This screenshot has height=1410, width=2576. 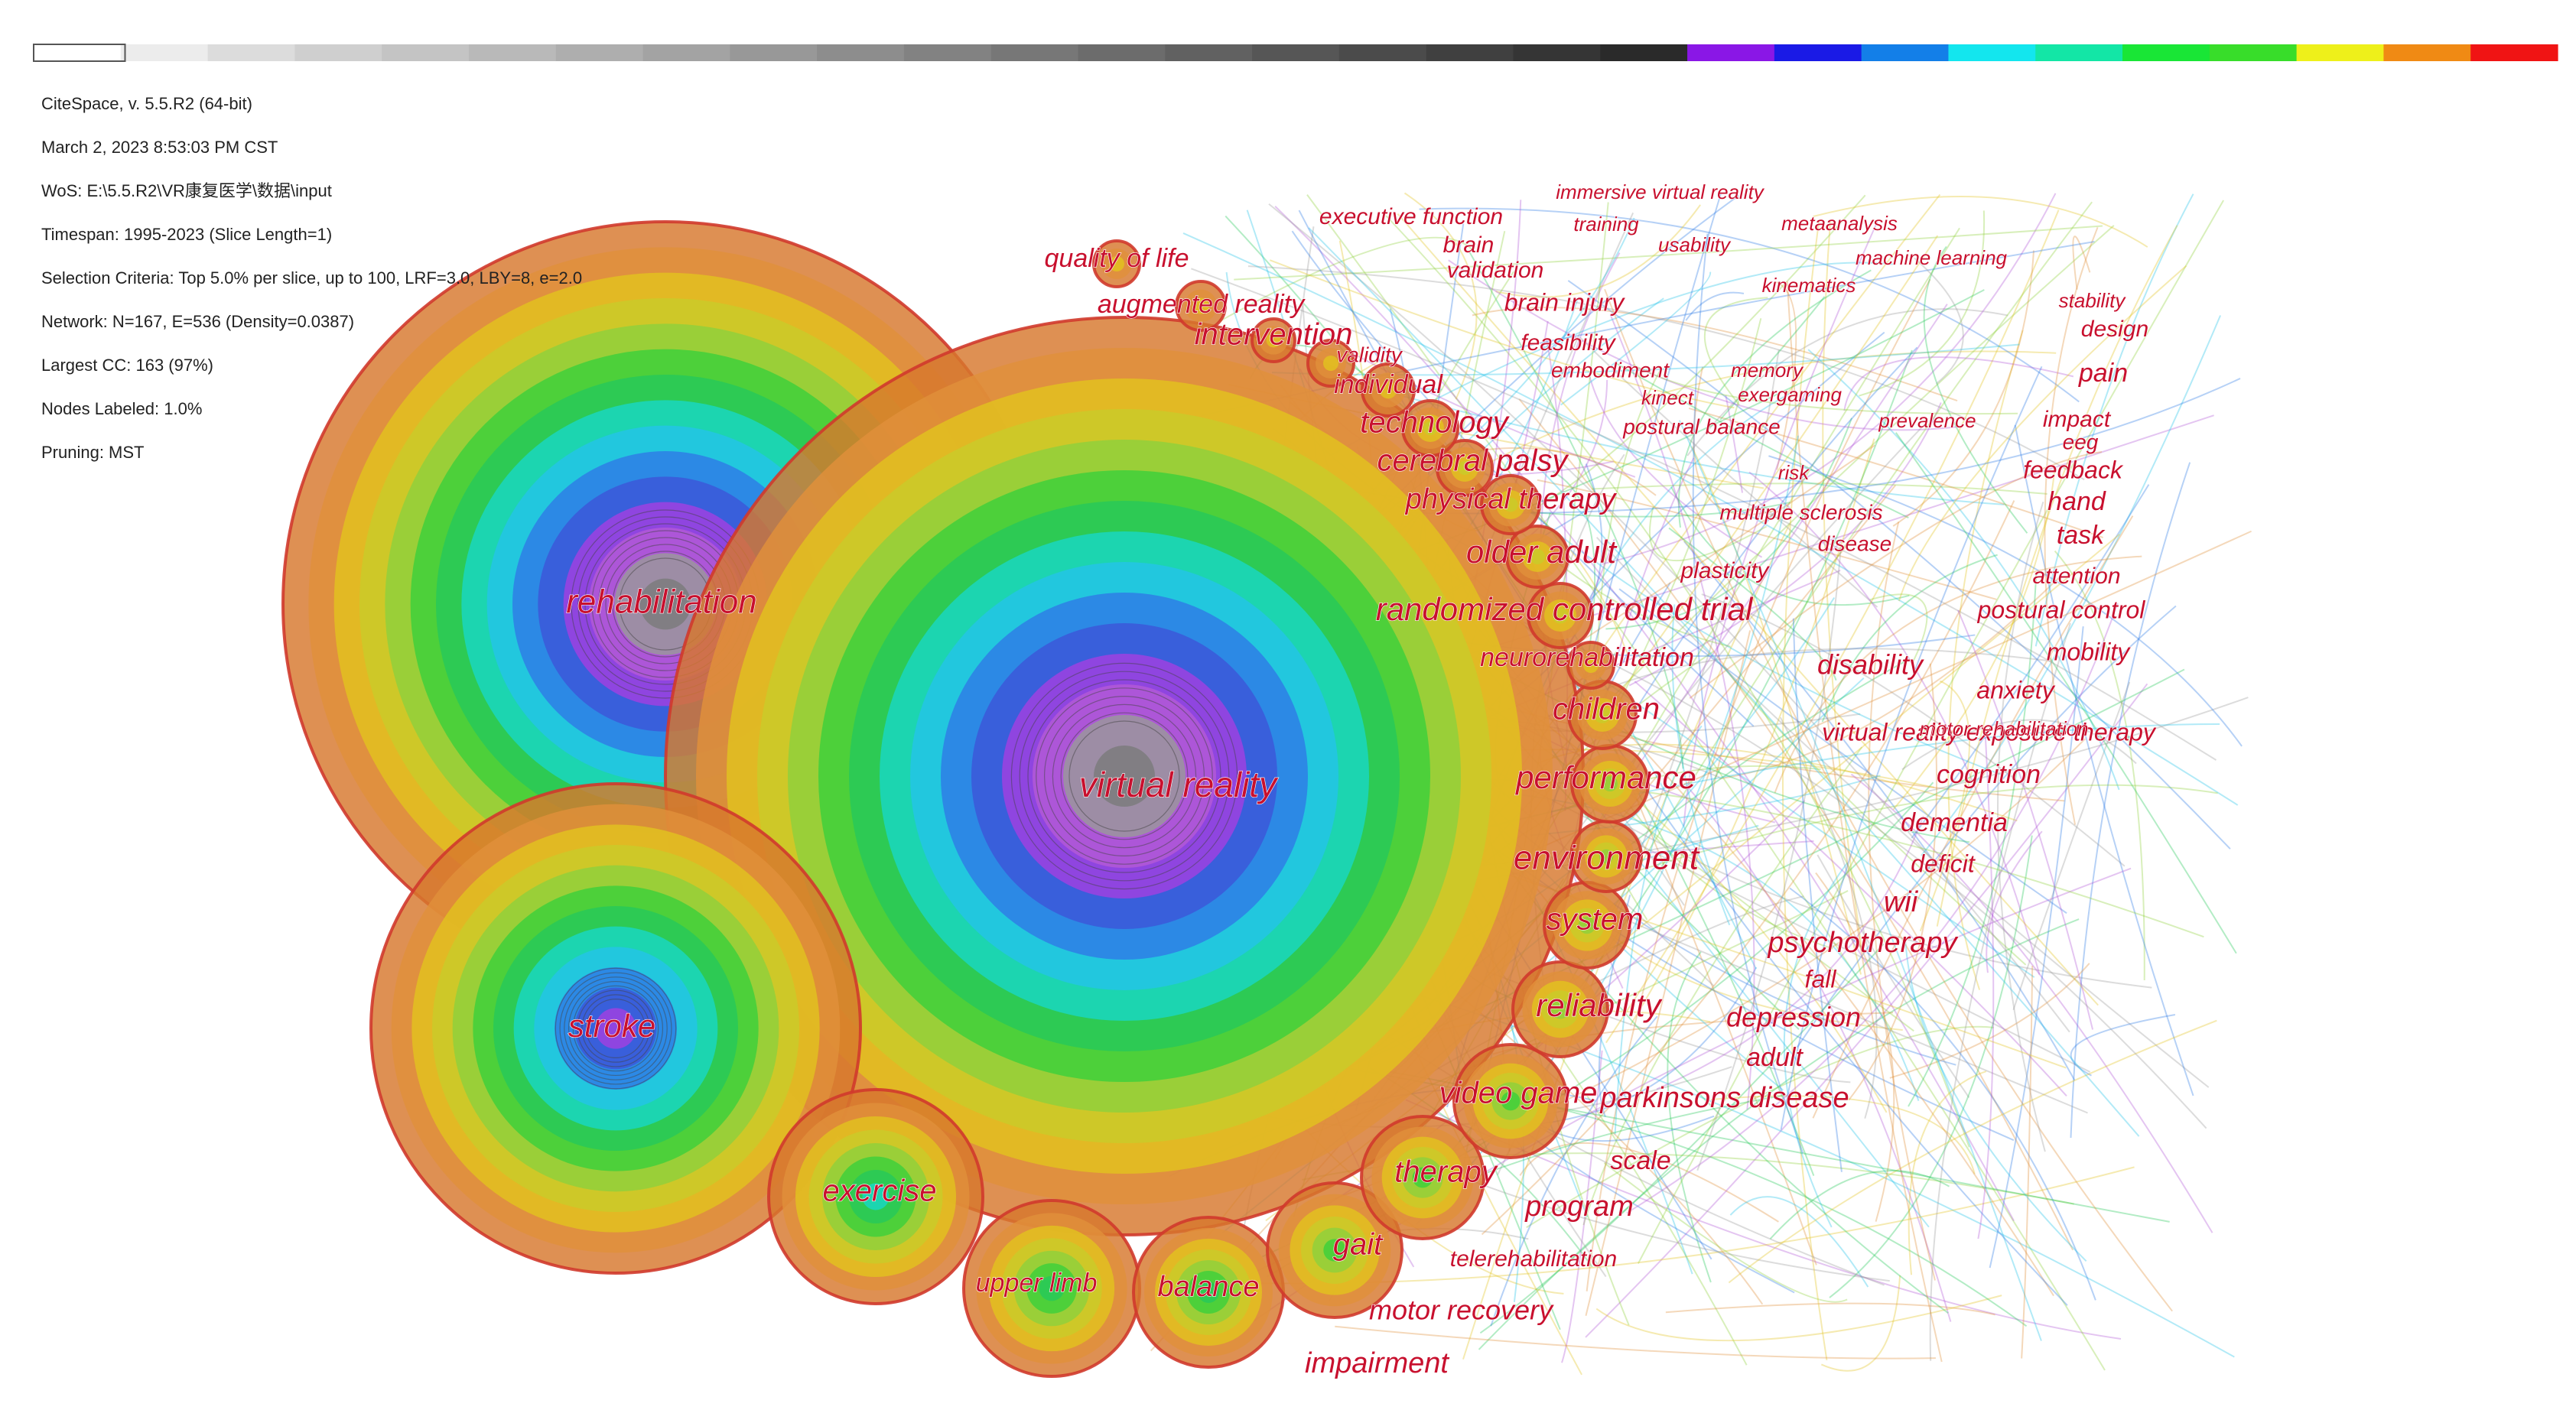 I want to click on node-gait, so click(x=1334, y=1250).